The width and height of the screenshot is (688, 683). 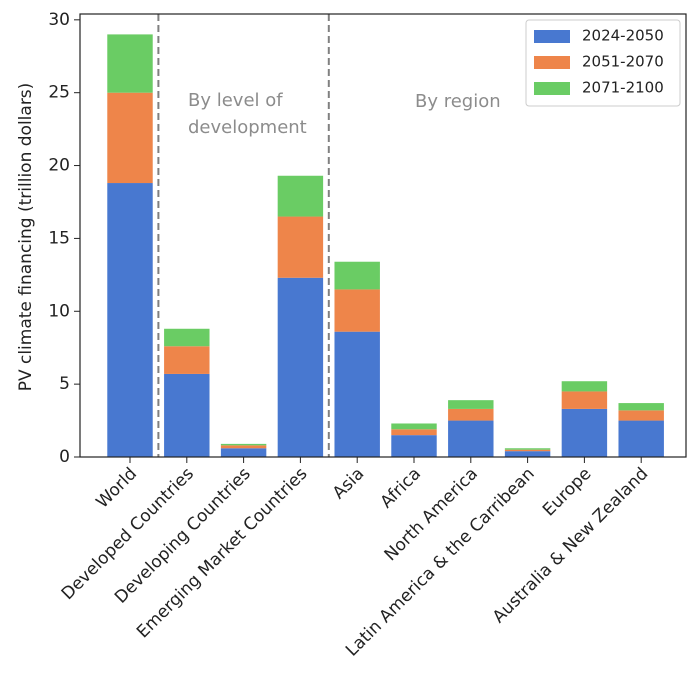 I want to click on y-tick-label: 0, so click(x=64, y=457).